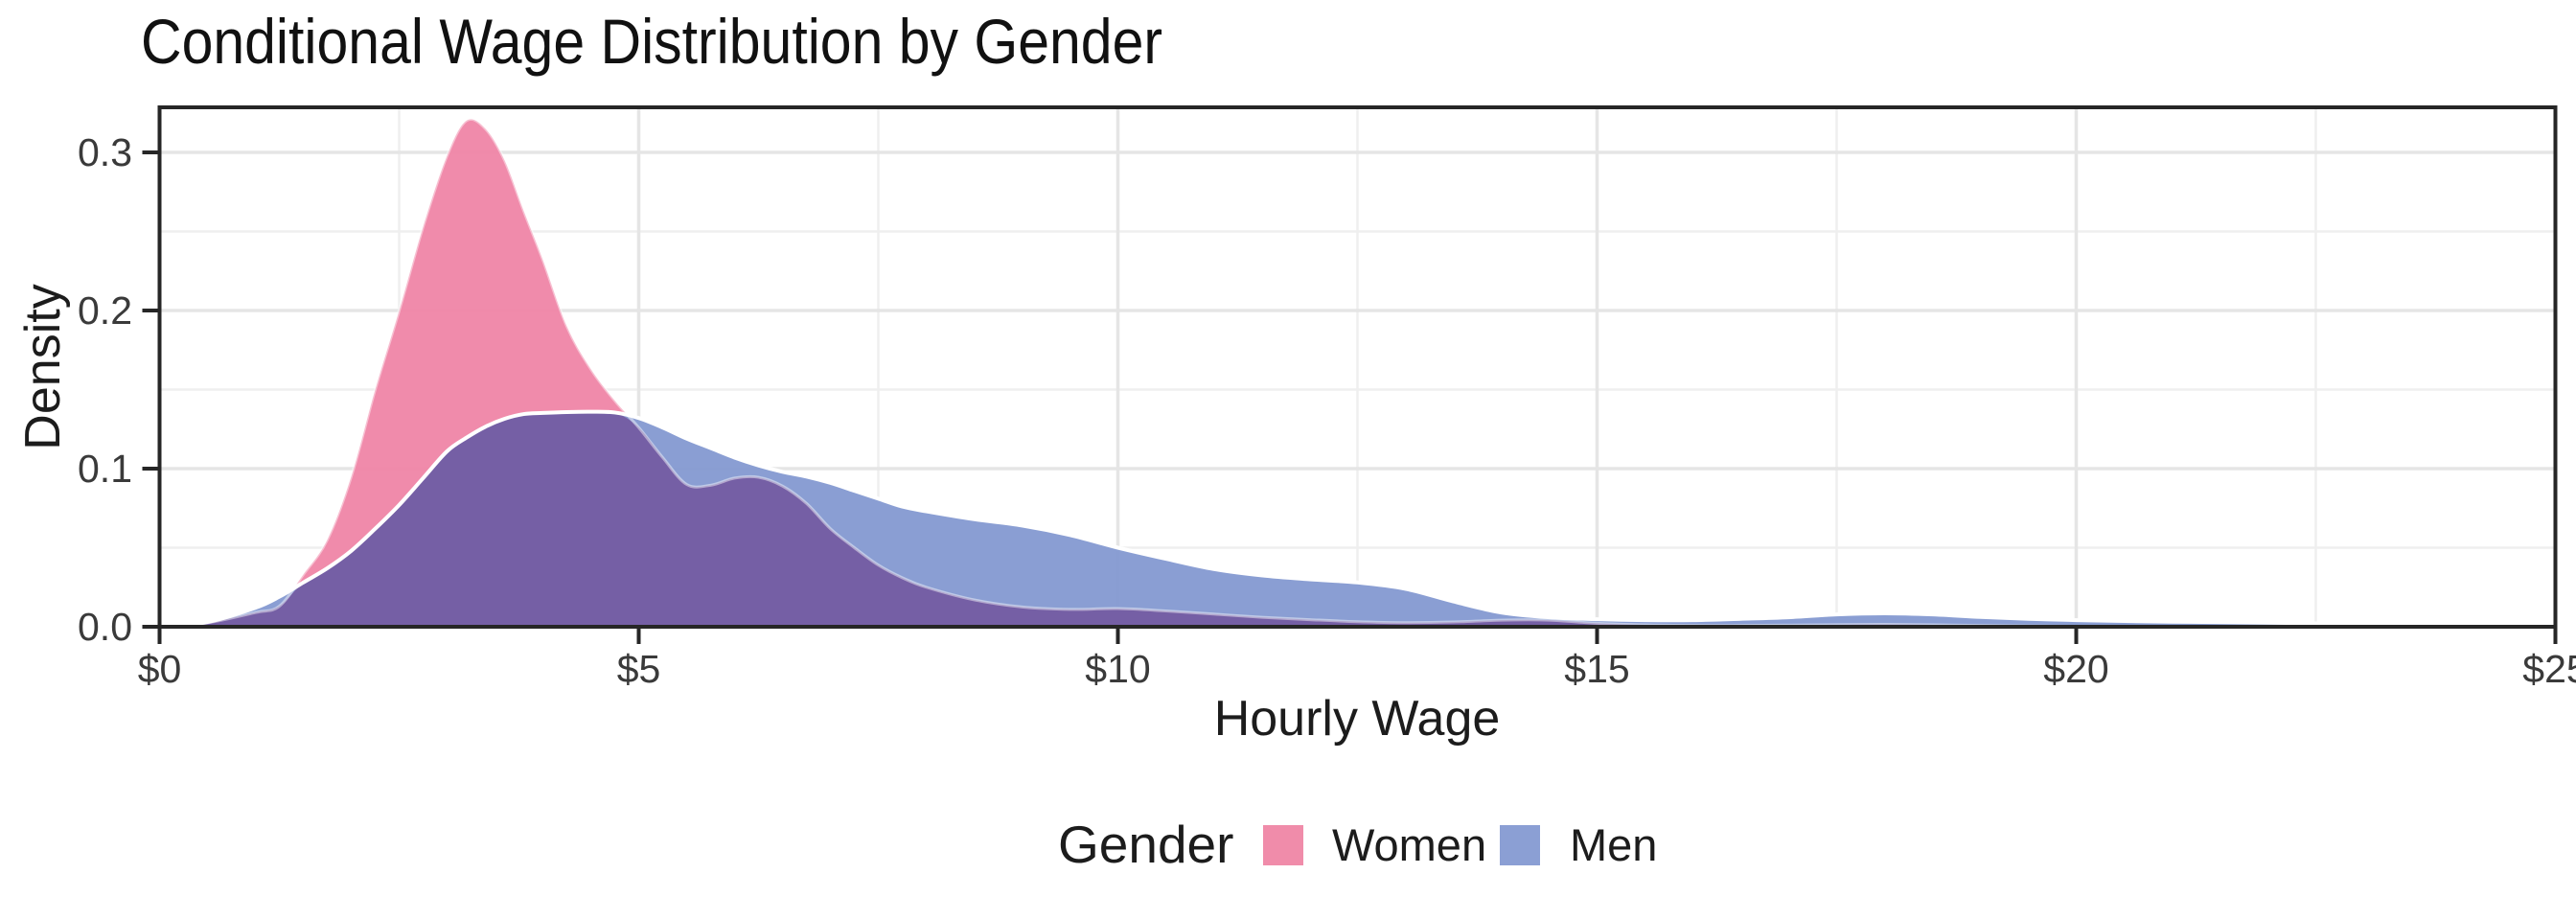  What do you see at coordinates (1357, 669) in the screenshot?
I see `x-tick-labels: $0 $5 $10 $15 $20 $25` at bounding box center [1357, 669].